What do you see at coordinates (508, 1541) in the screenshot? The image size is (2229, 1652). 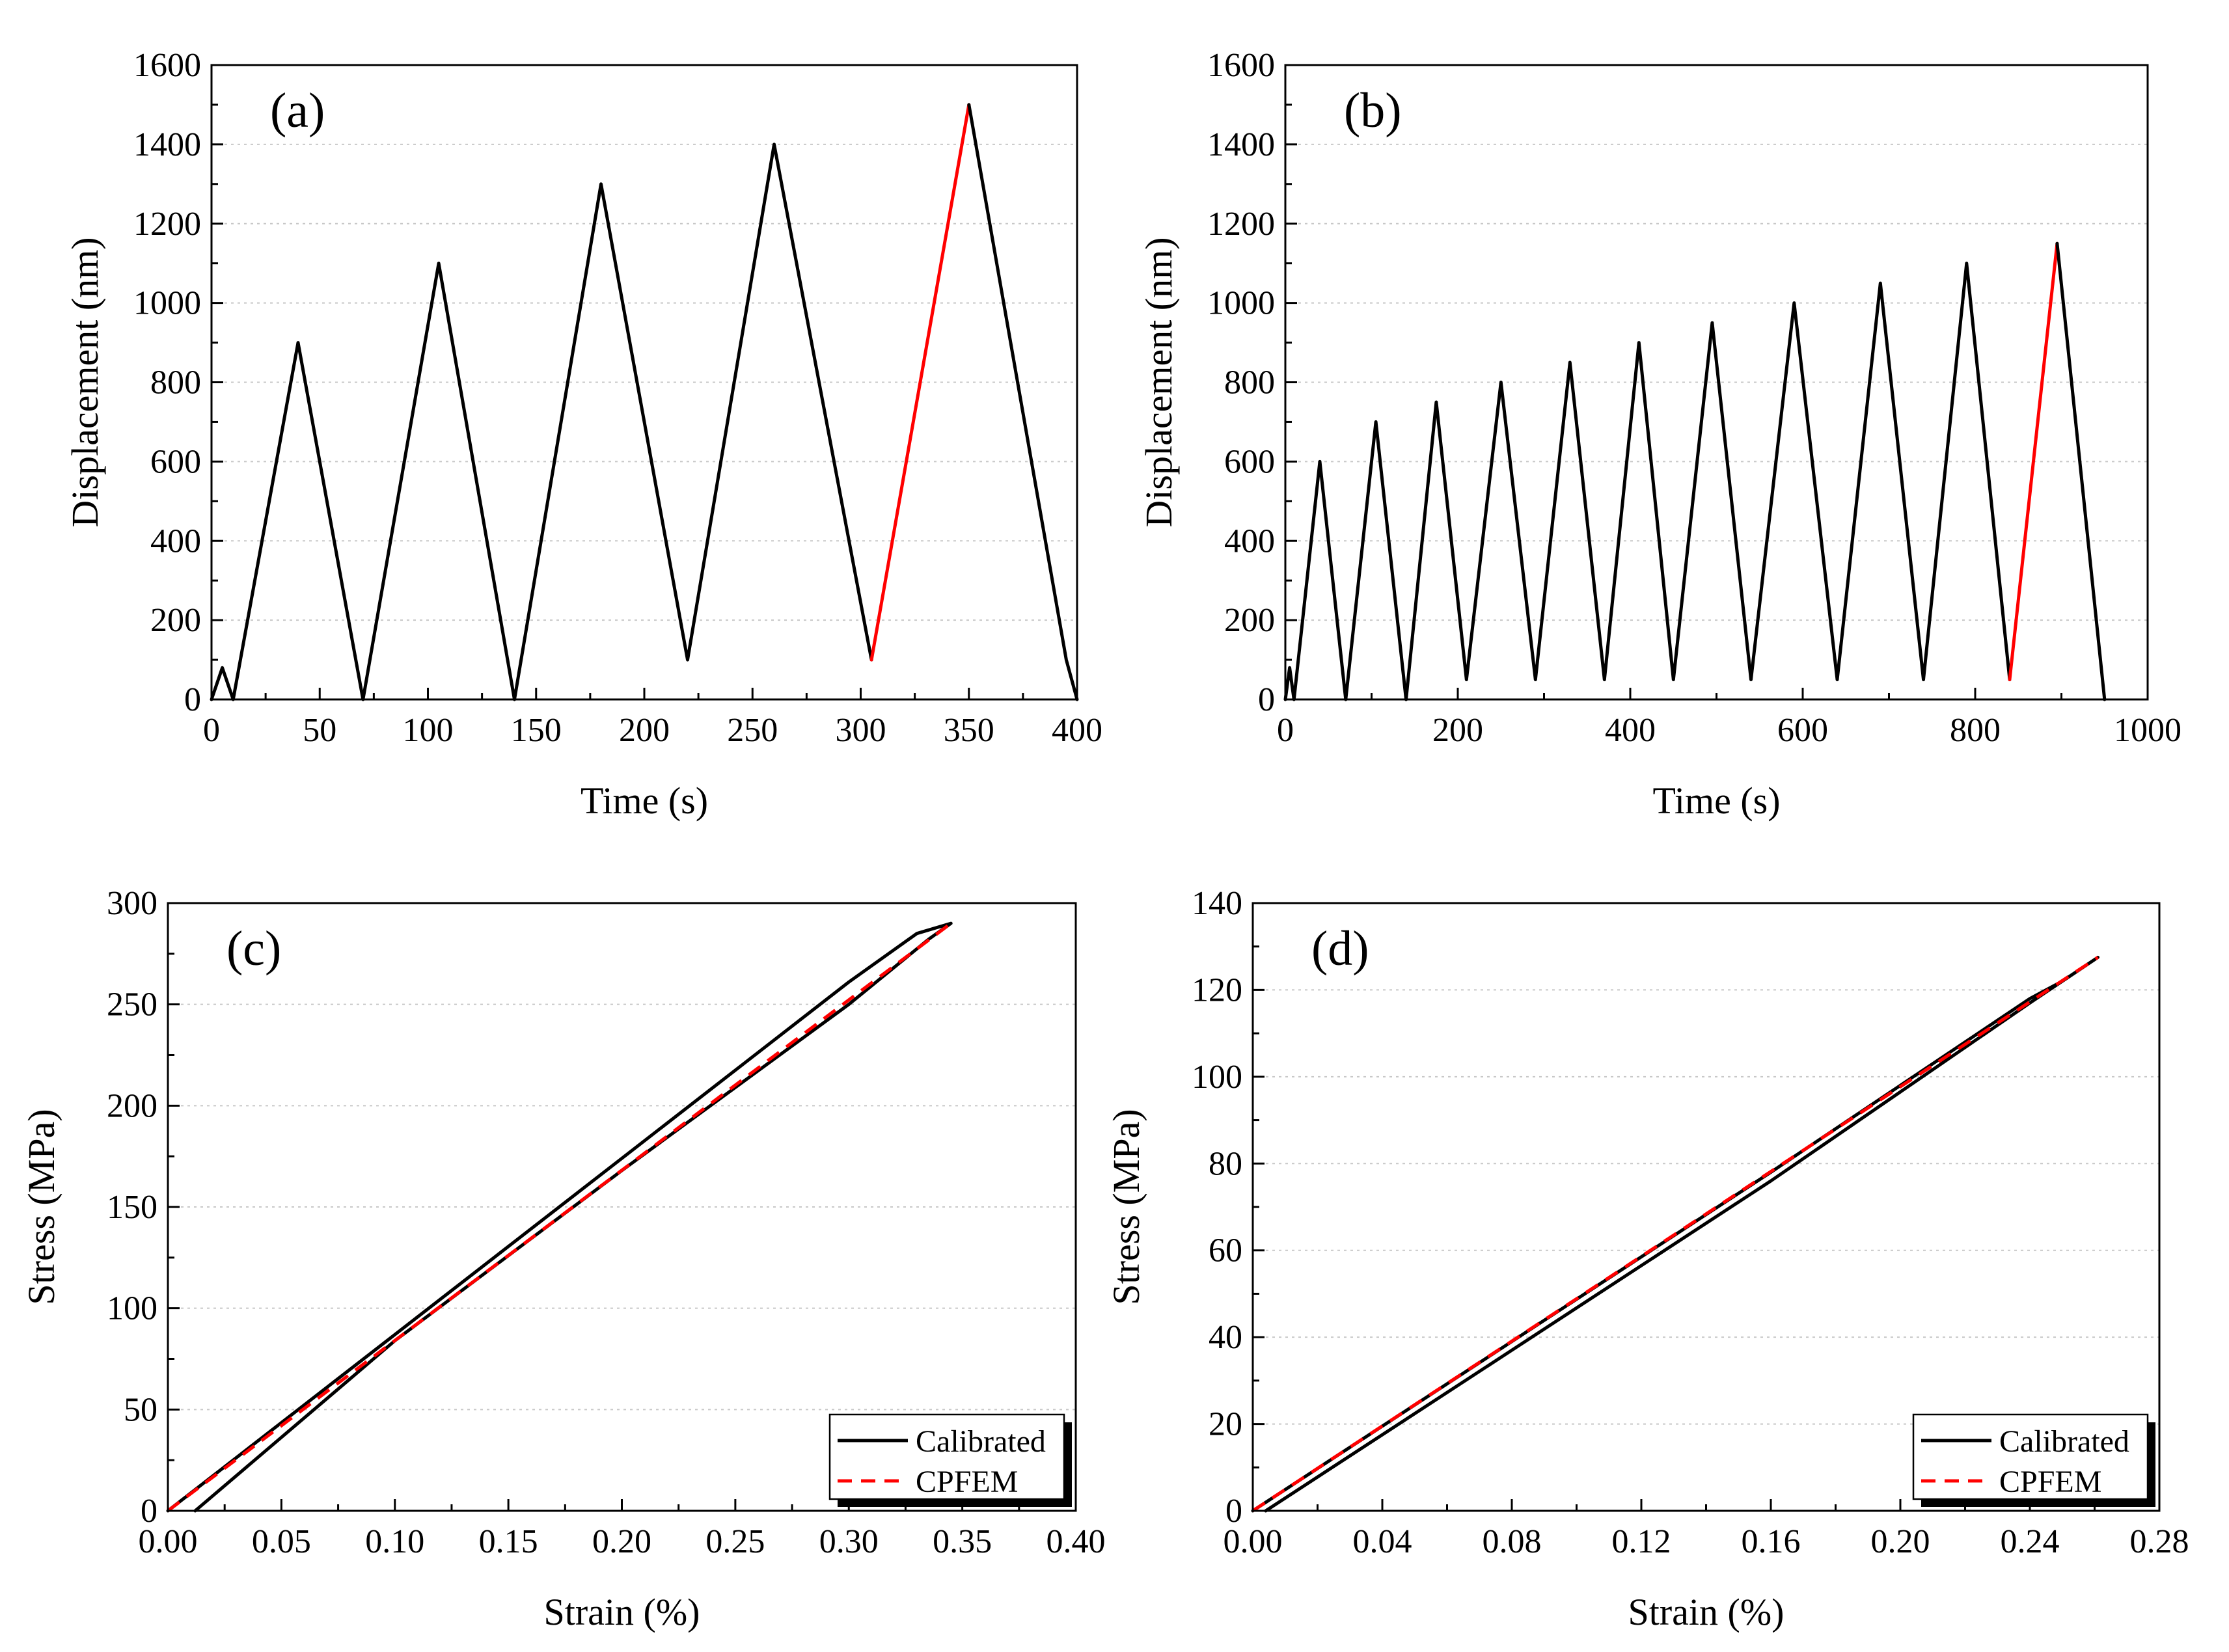 I see `x-tick-label: 0.15` at bounding box center [508, 1541].